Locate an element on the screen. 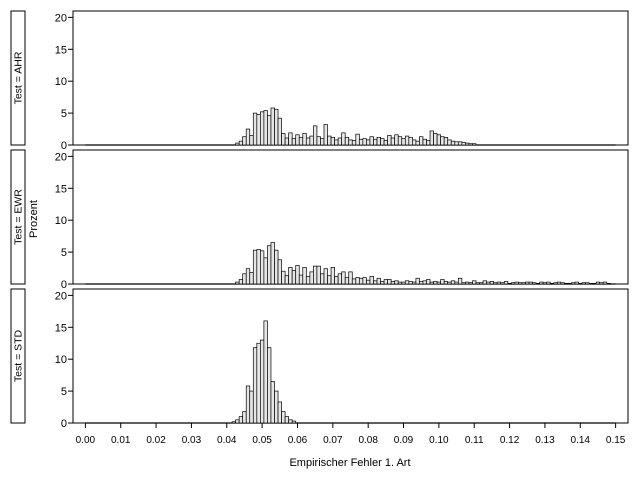  panel-label: Test = STD is located at coordinates (19, 355).